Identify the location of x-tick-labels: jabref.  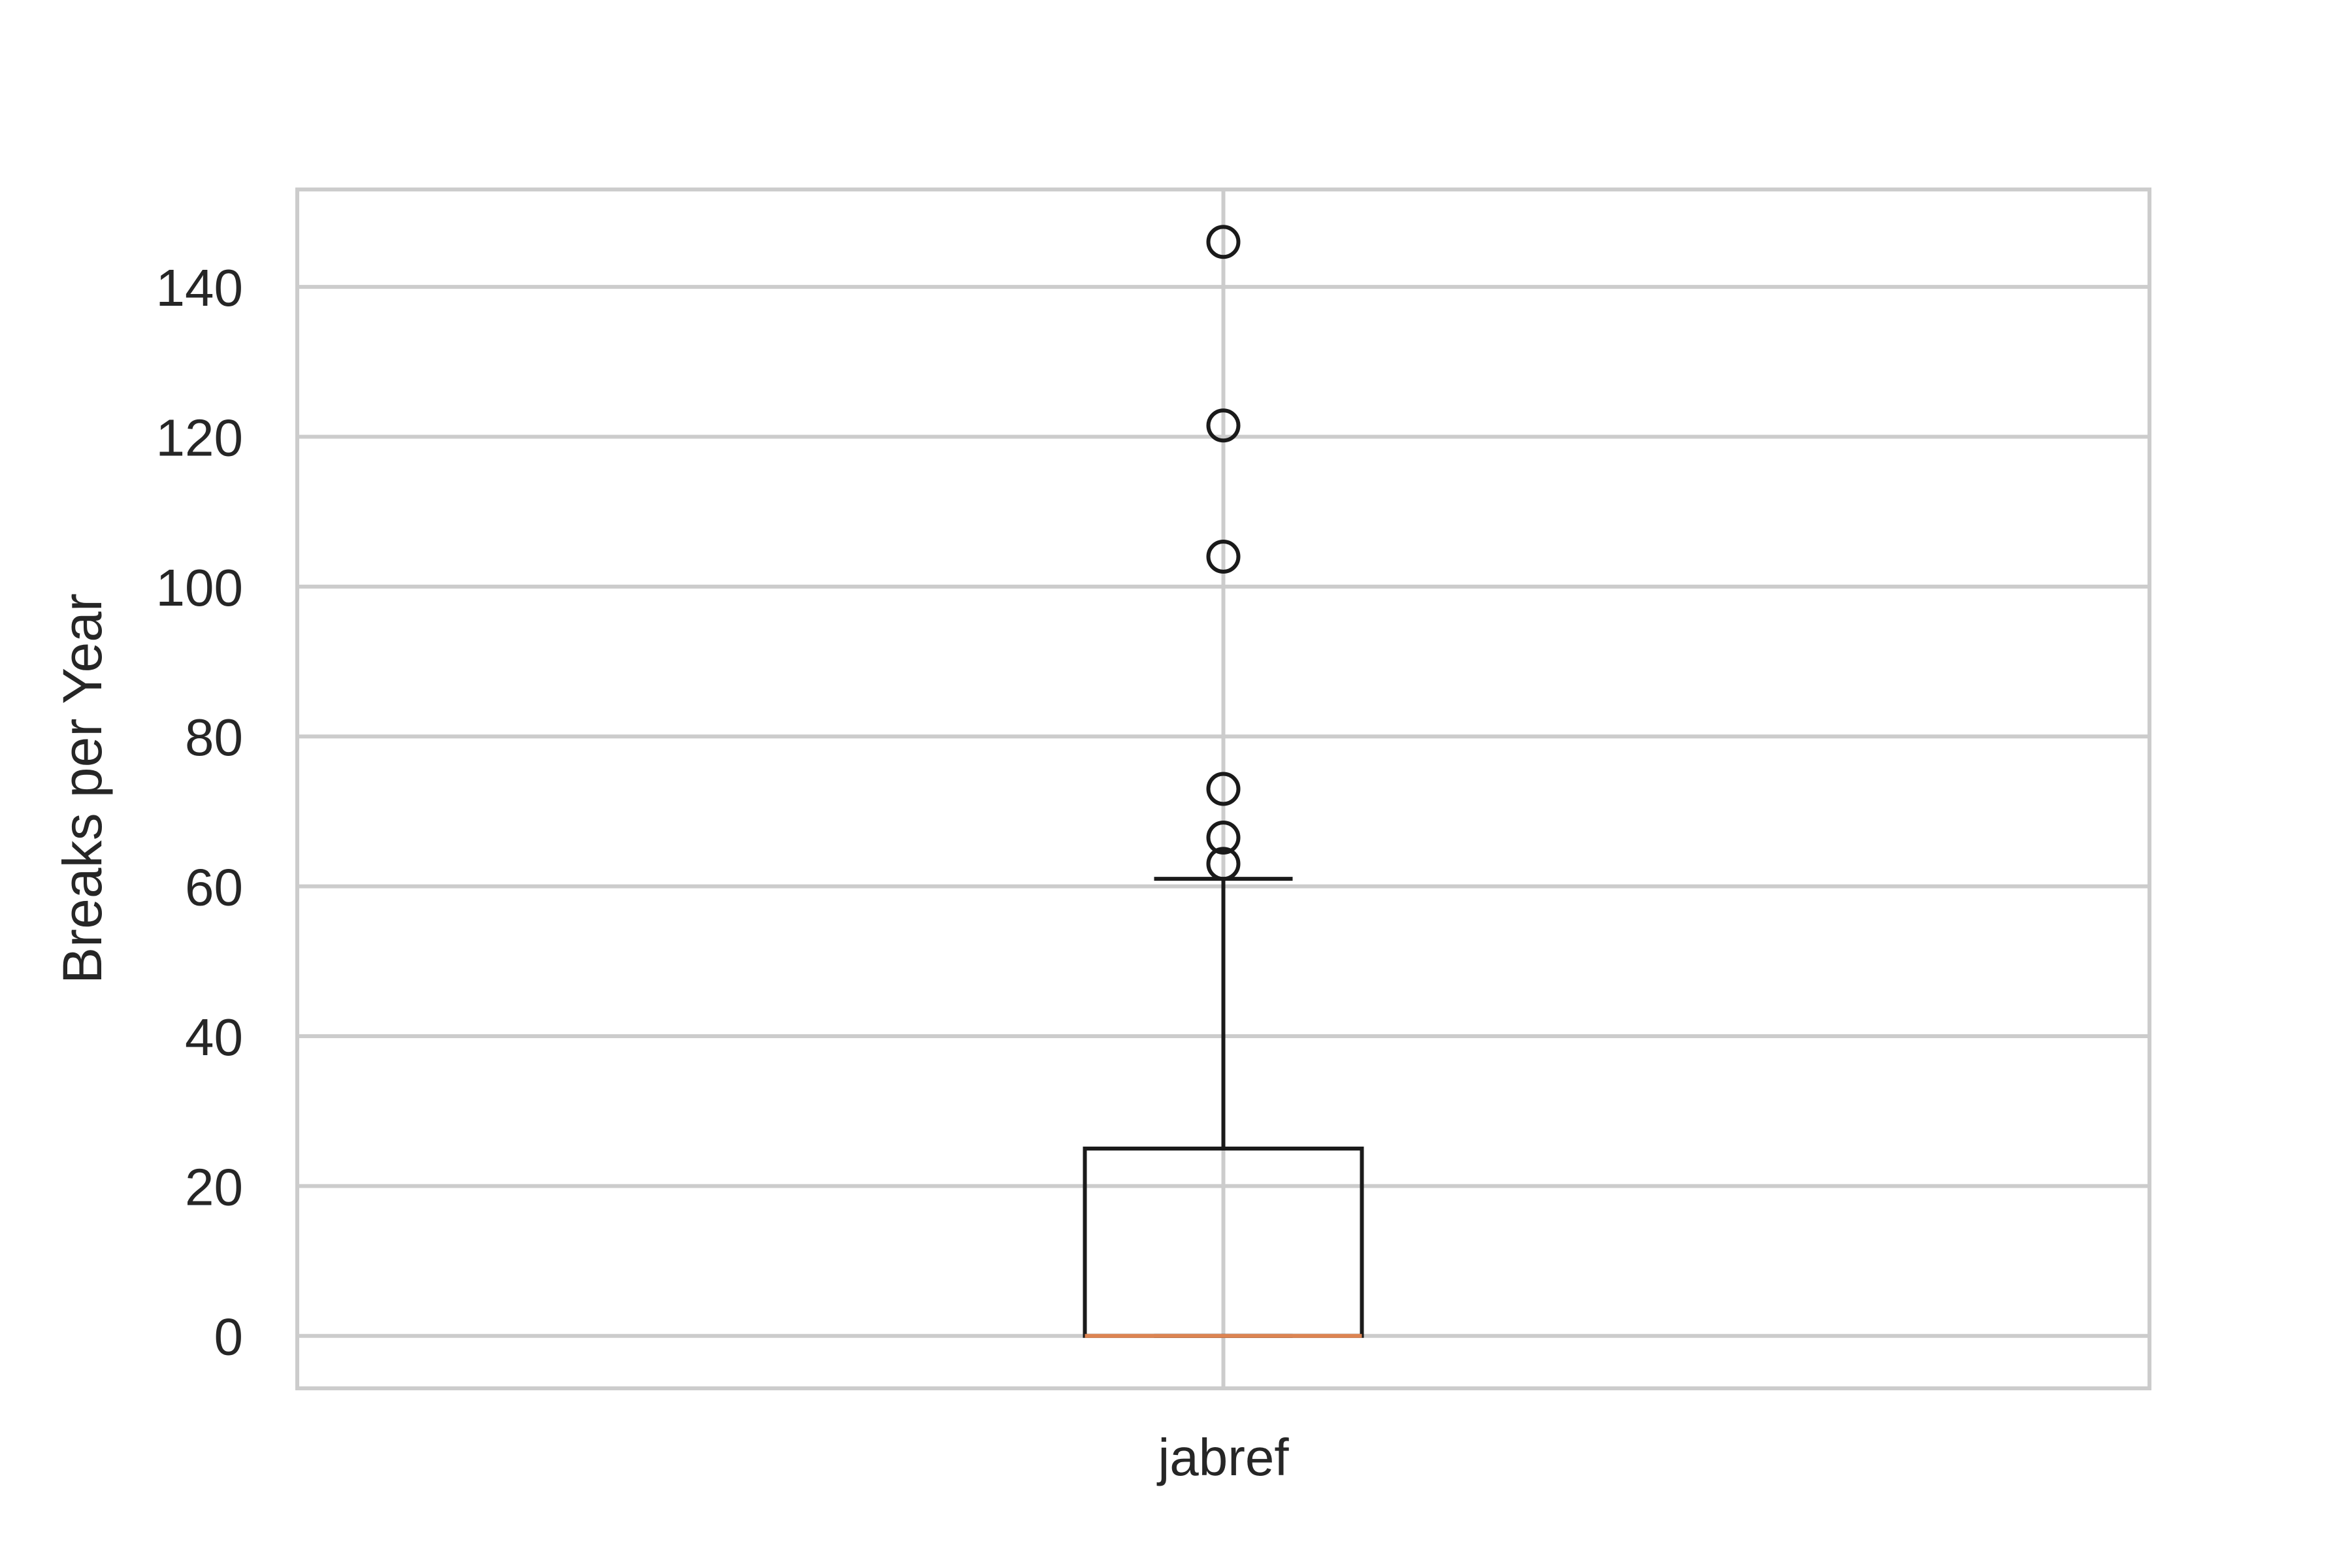
(1222, 1457).